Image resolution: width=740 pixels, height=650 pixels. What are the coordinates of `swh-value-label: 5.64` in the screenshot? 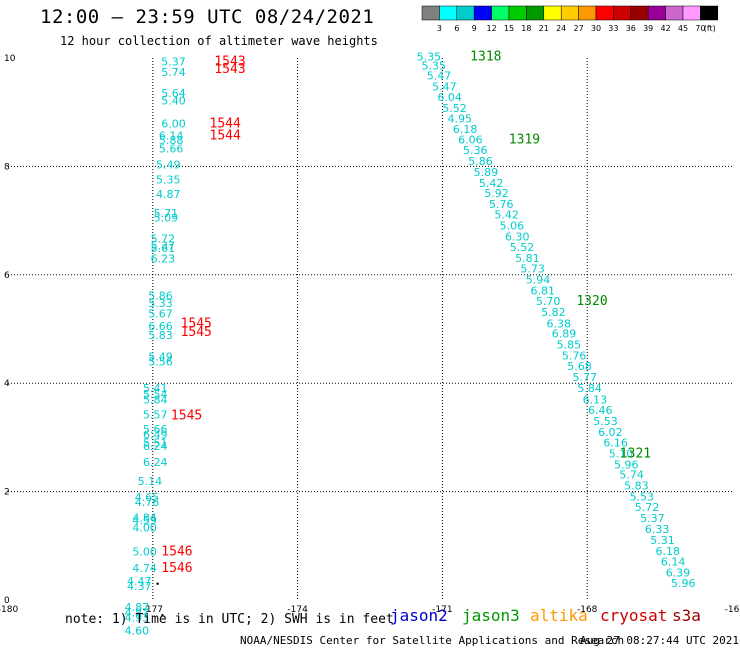 It's located at (173, 93).